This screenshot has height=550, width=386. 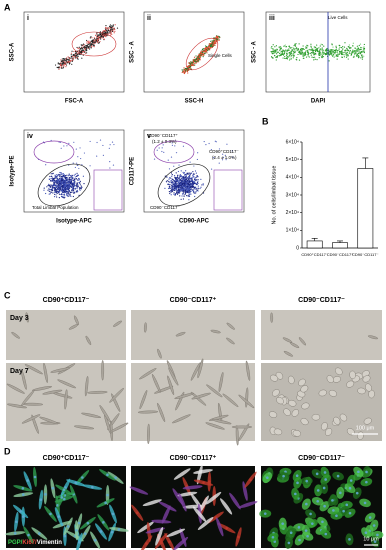 I want to click on y-axis-label: Isotype-PE, so click(x=13, y=170).